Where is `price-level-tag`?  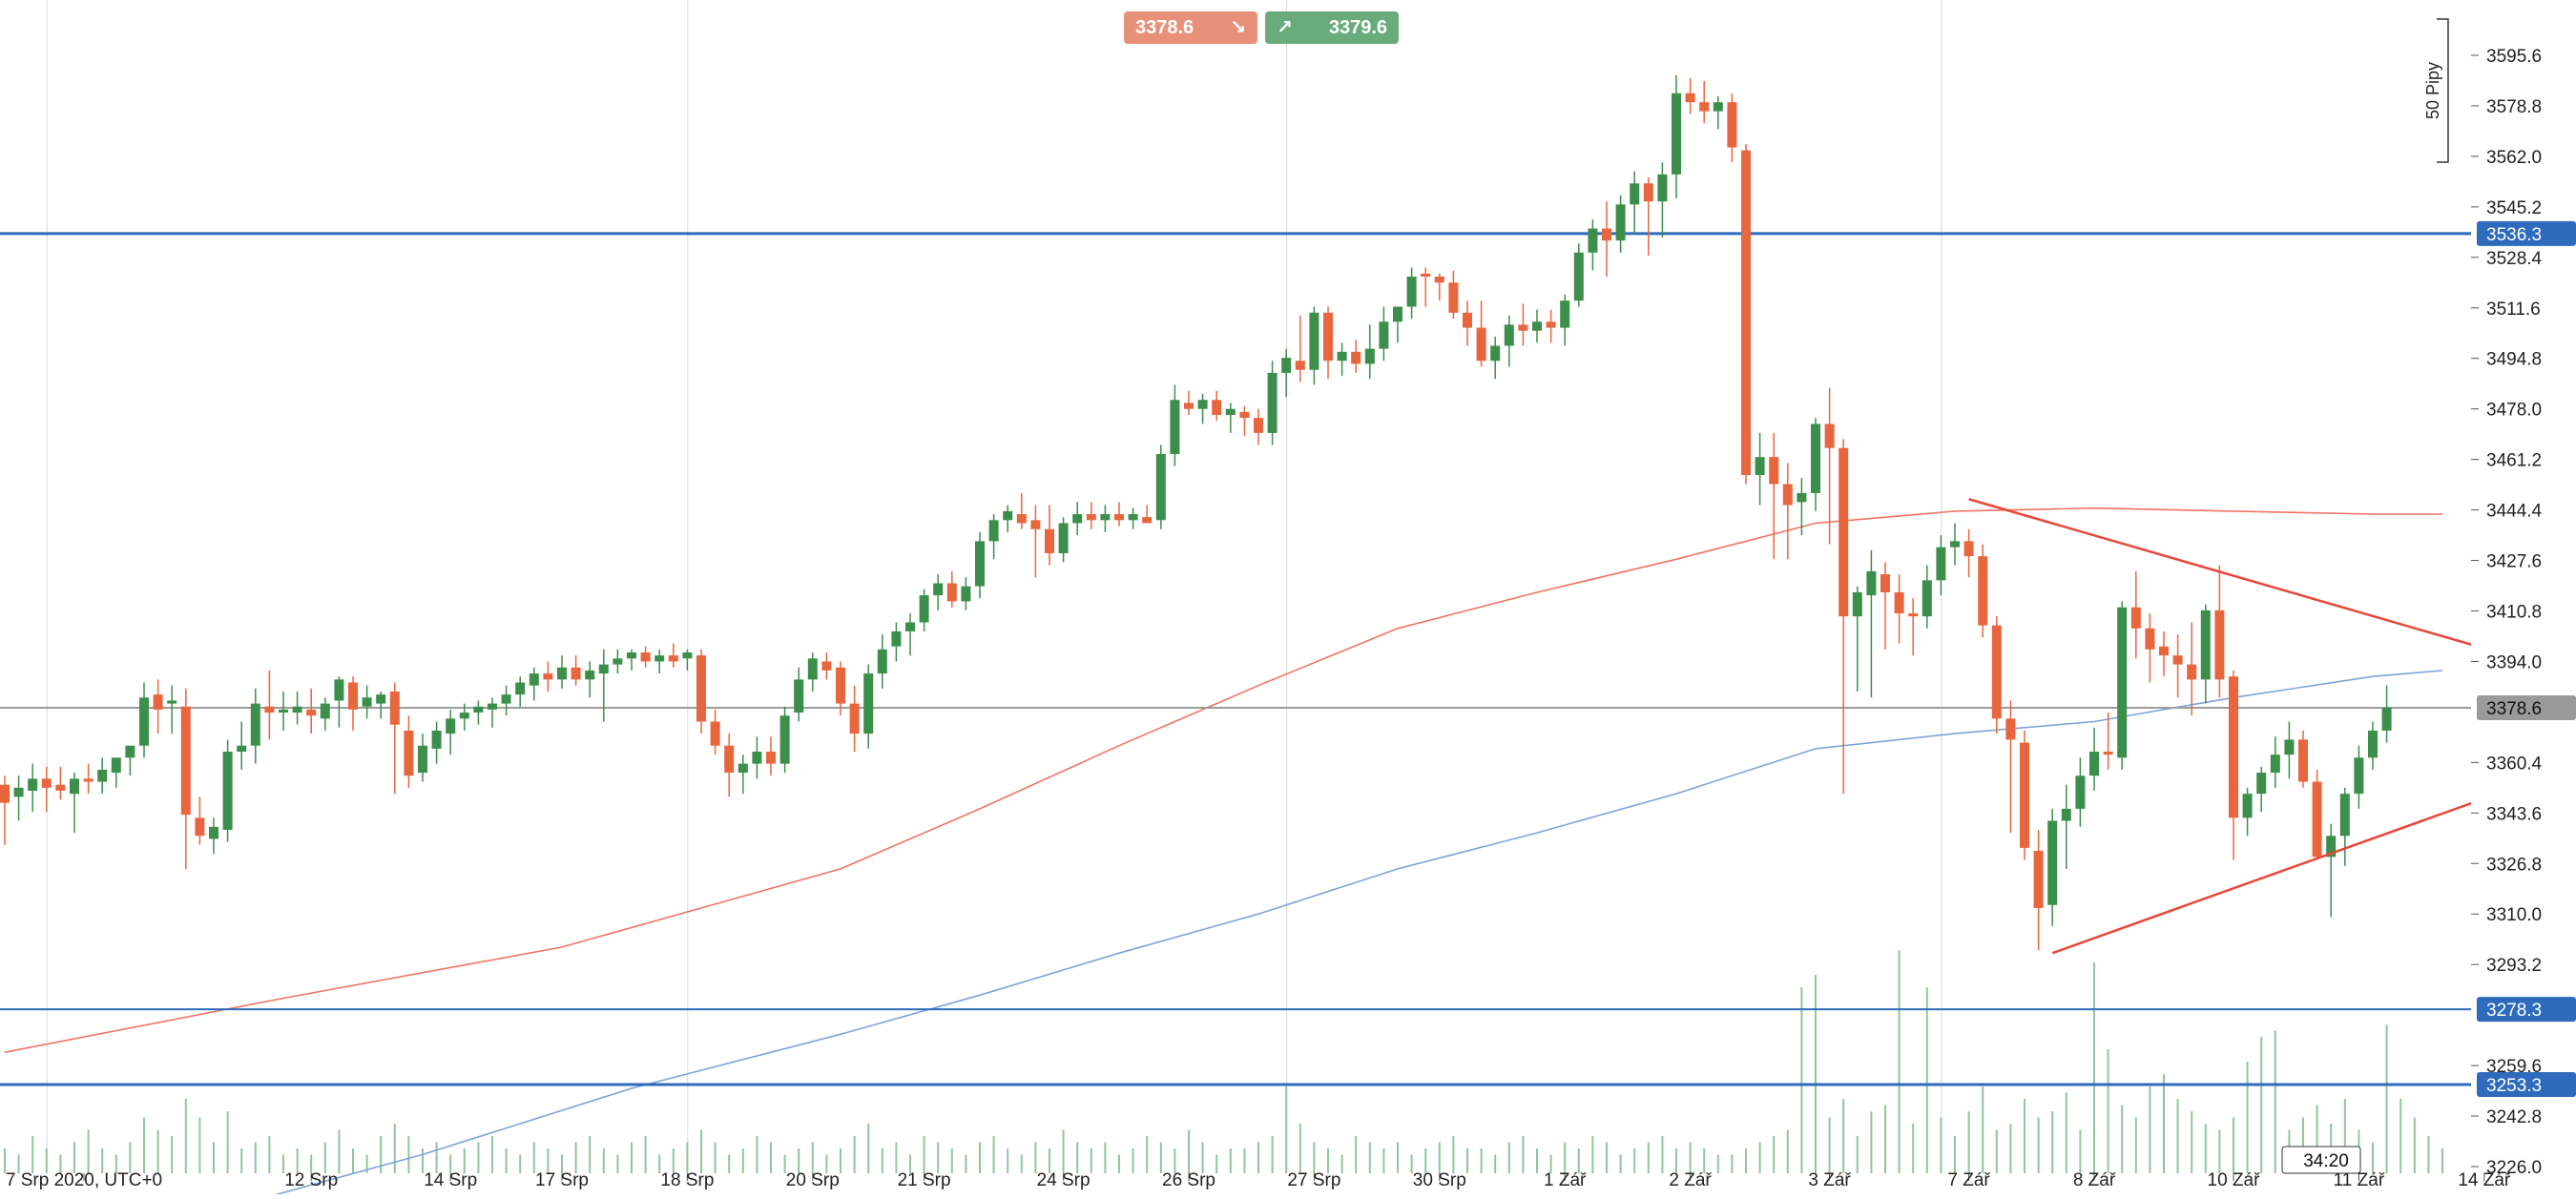
price-level-tag is located at coordinates (2526, 1010).